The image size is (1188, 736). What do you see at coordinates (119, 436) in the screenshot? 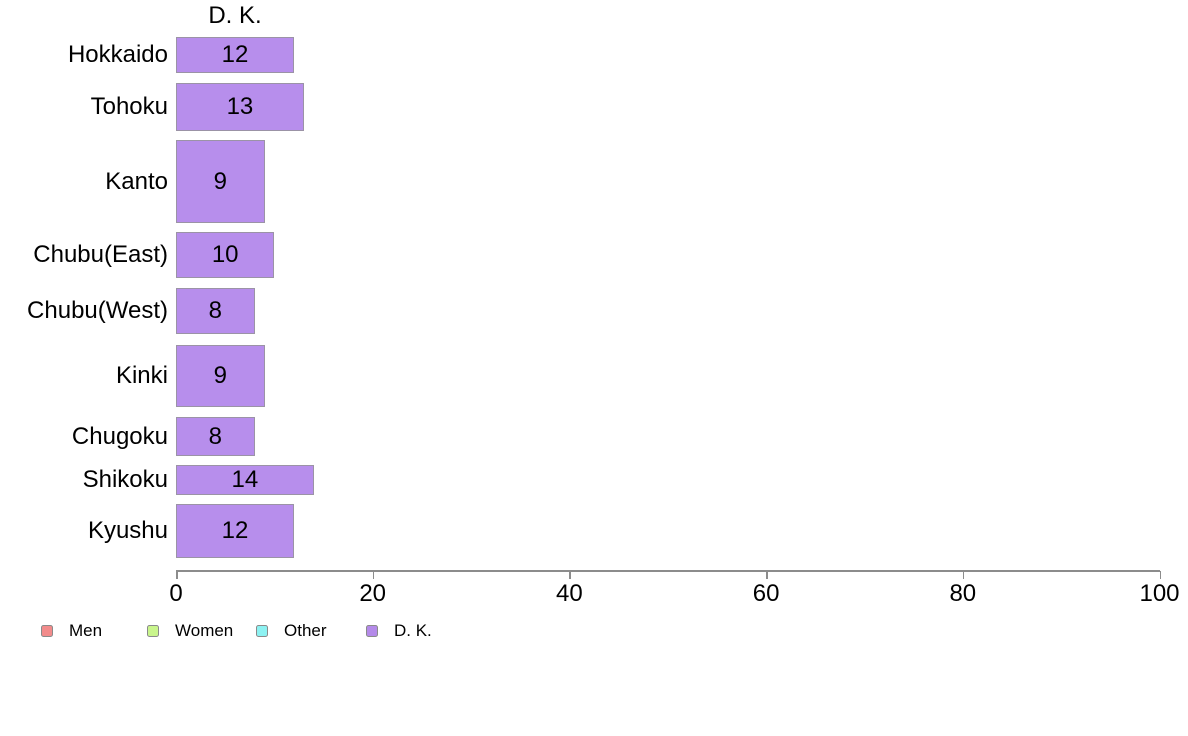
I see `category-label-chugoku: Chugoku` at bounding box center [119, 436].